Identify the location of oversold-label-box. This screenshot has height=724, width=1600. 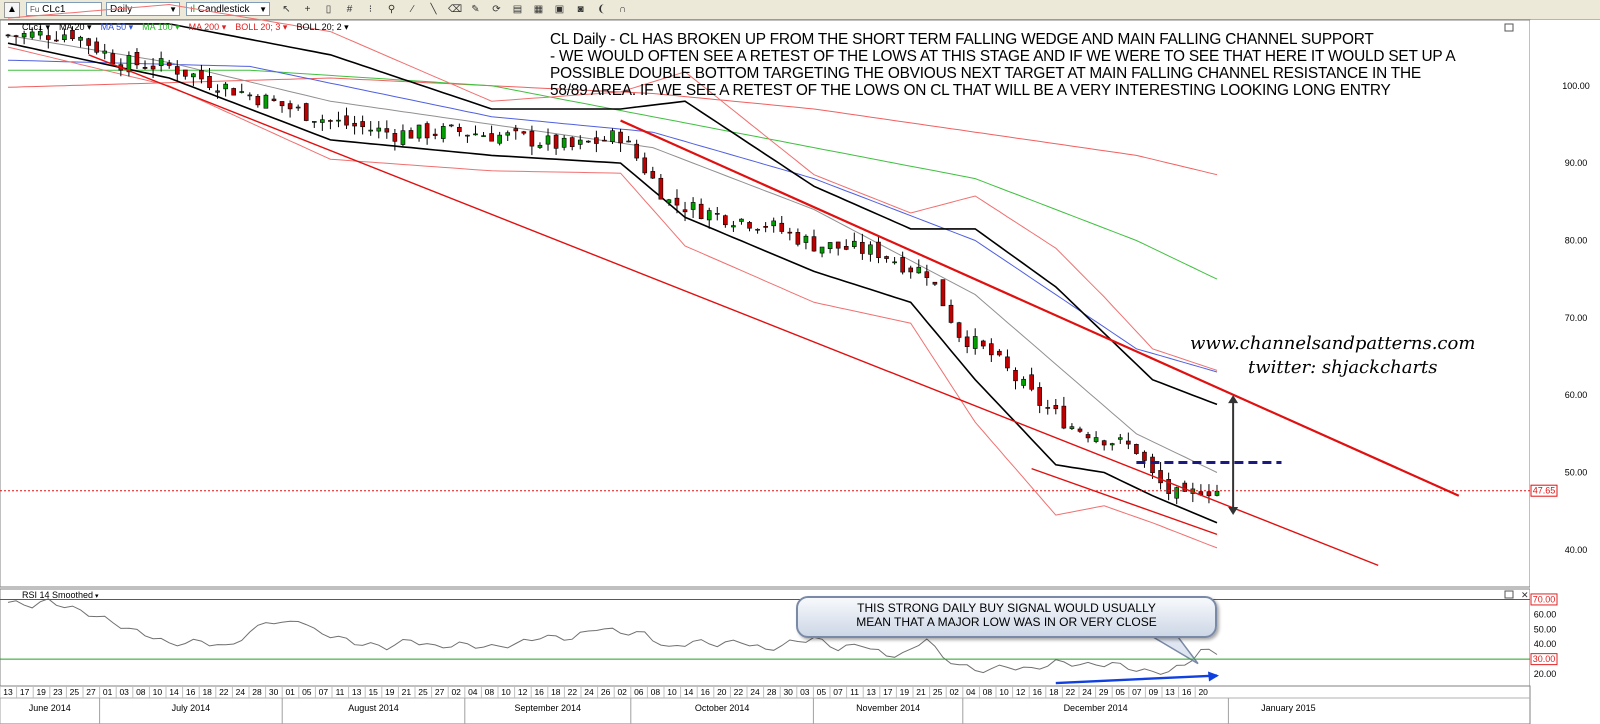
(1544, 659).